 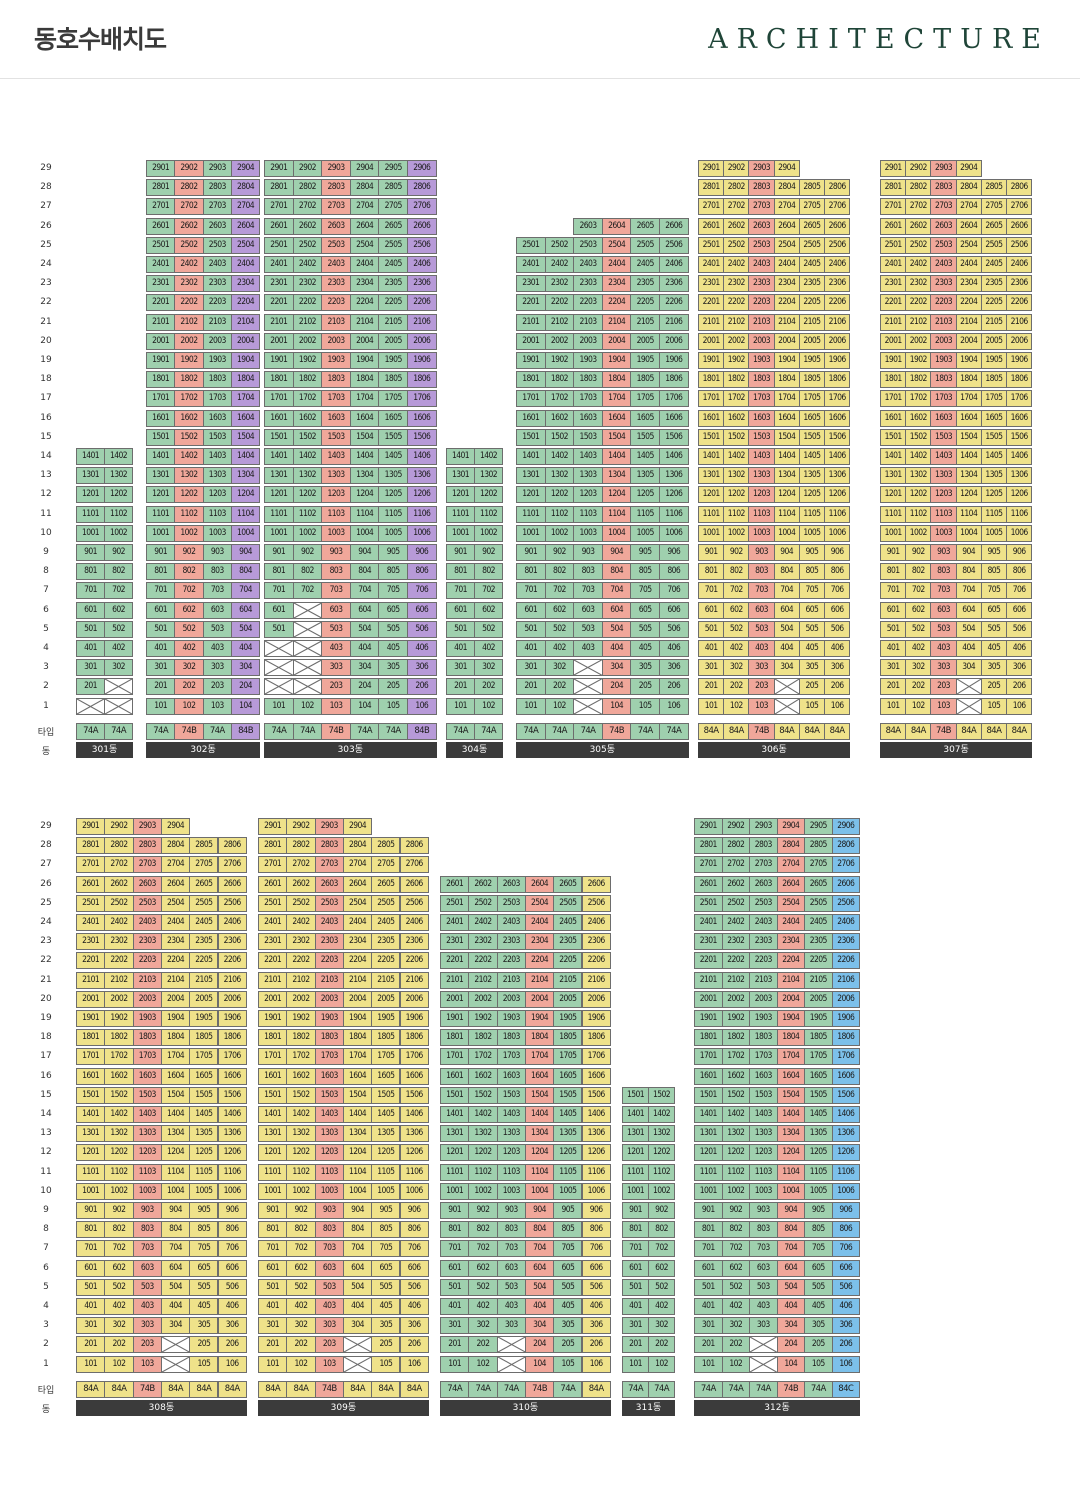 I want to click on unit-cell: 1606, so click(x=422, y=418).